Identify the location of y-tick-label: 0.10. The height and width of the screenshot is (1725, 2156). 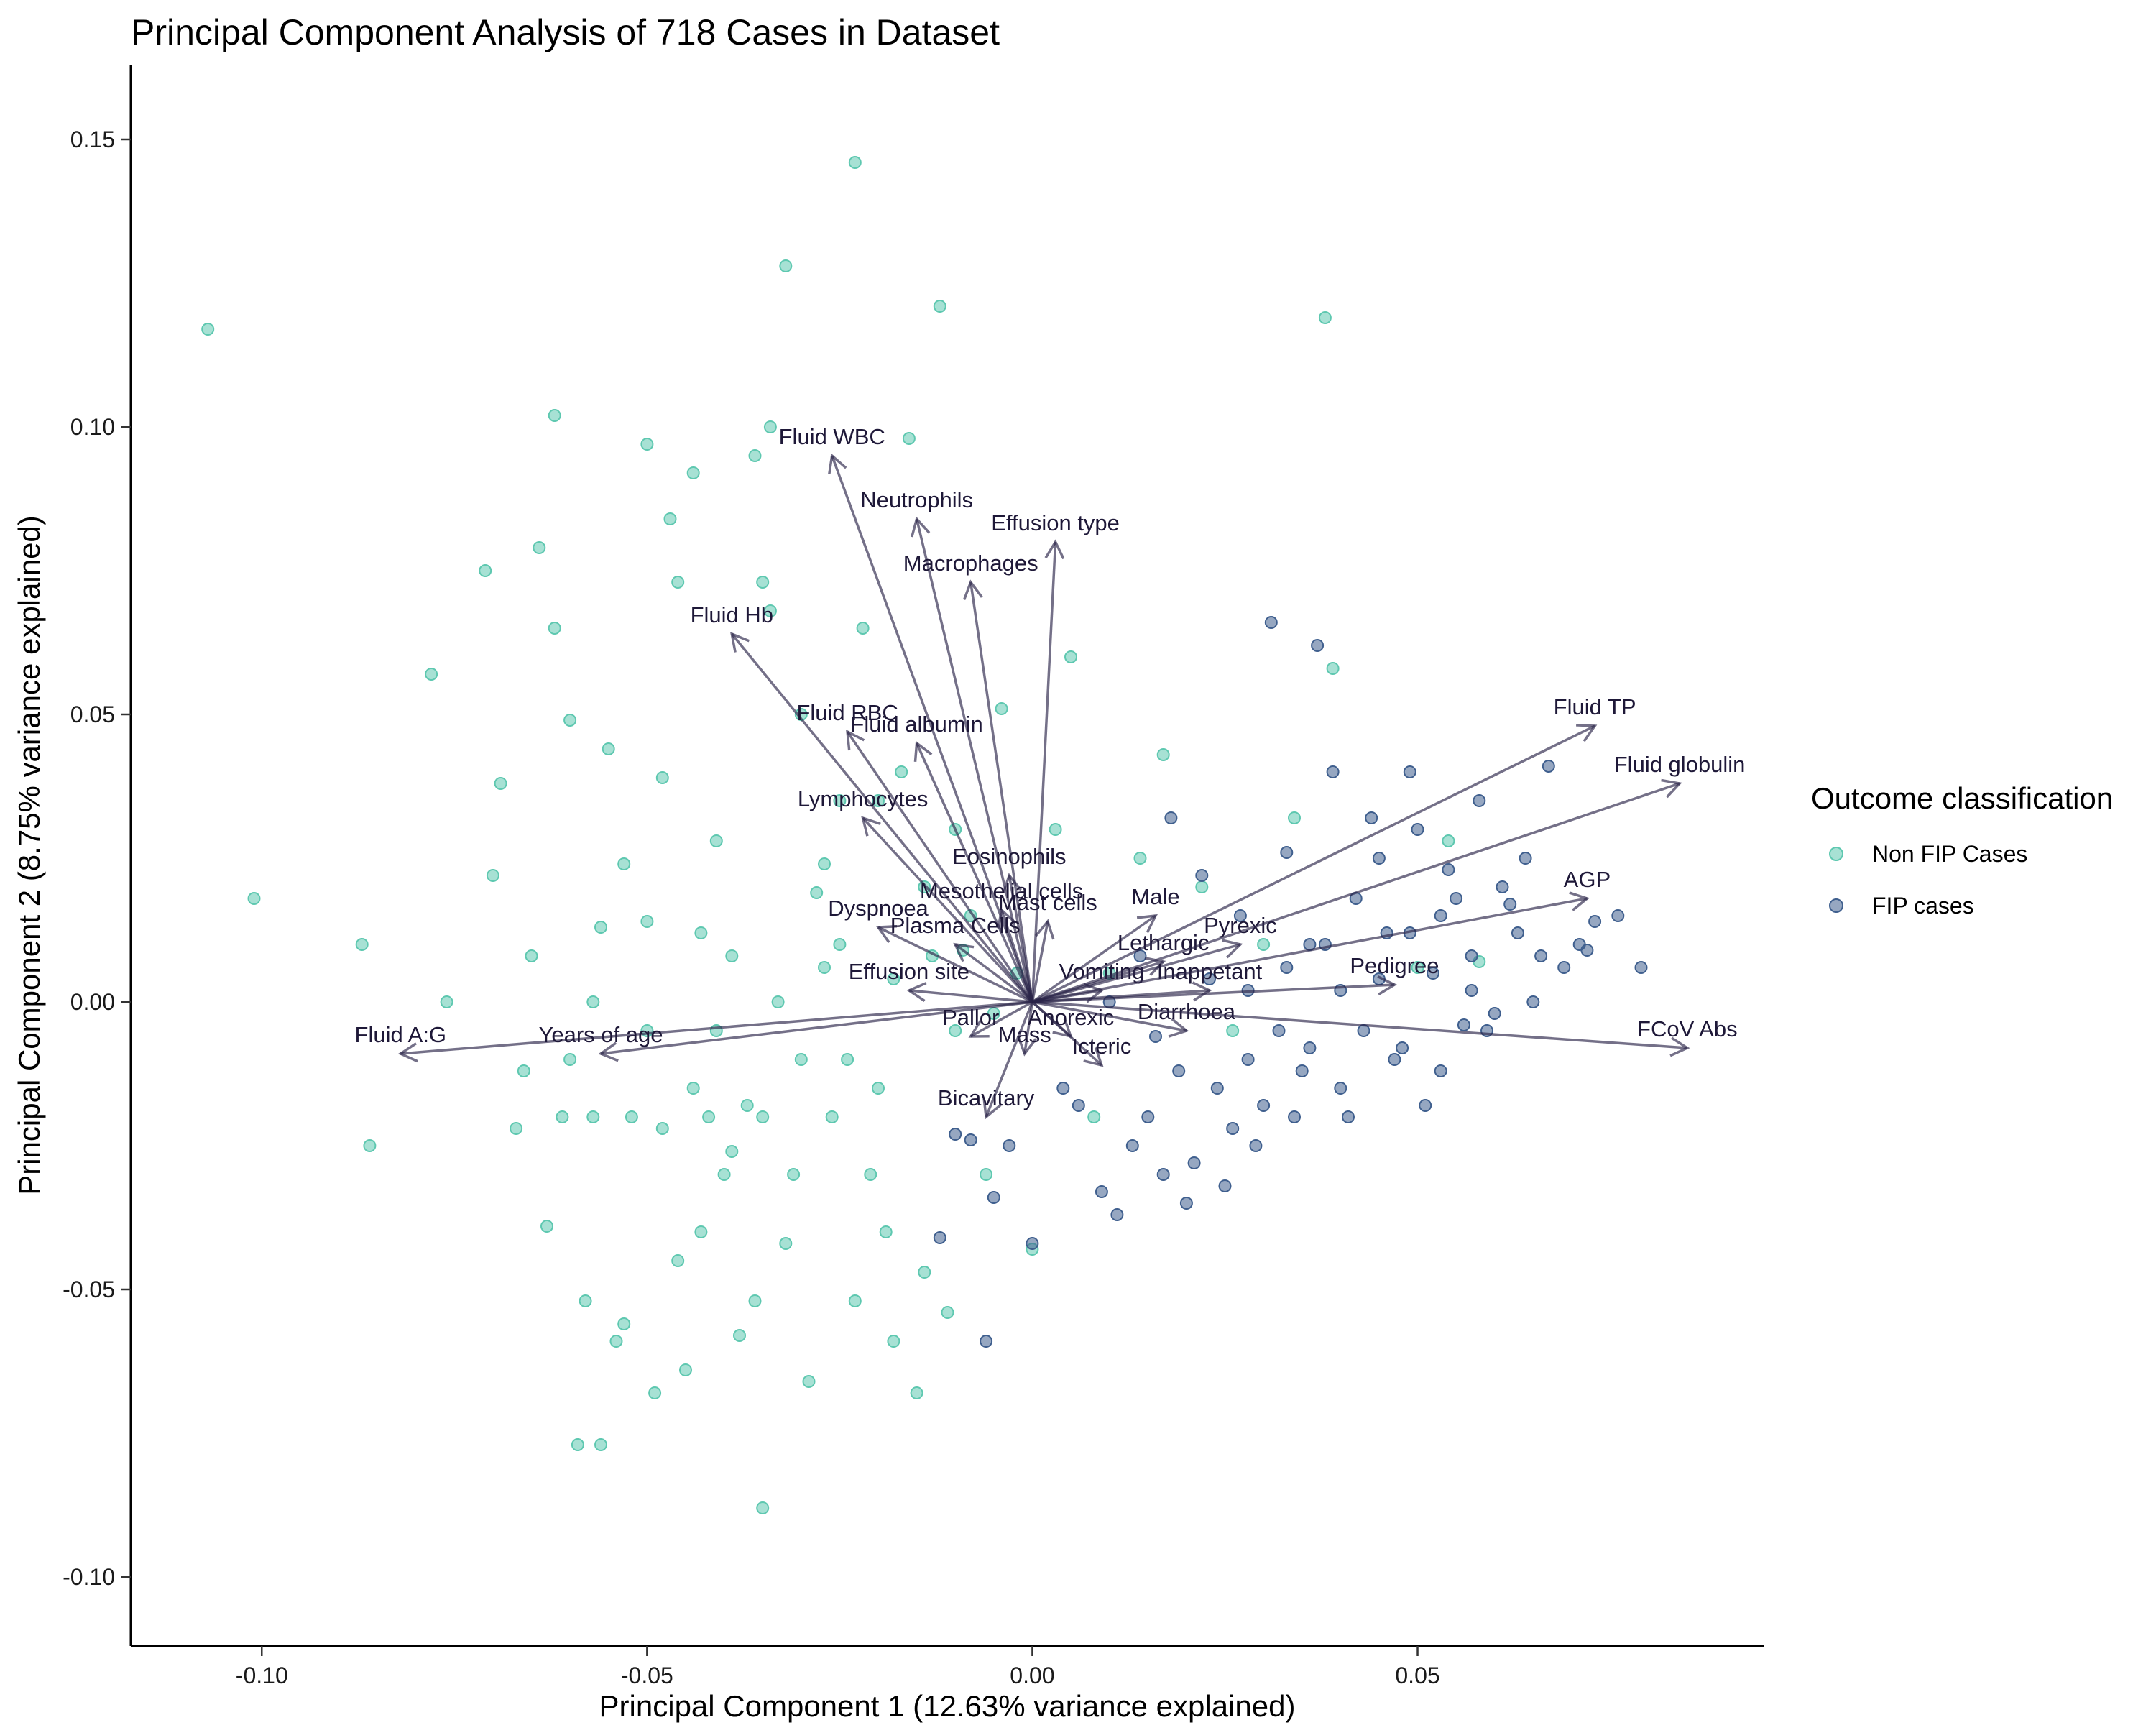
(93, 427).